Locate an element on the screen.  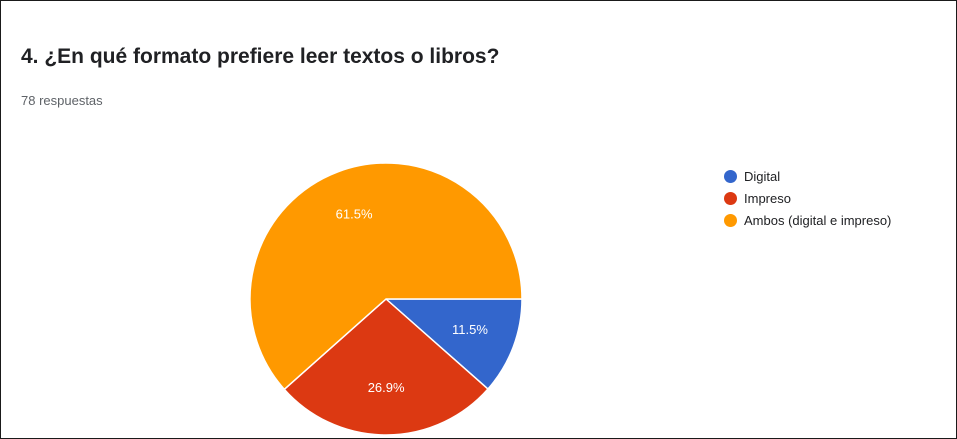
pie-slice-digital is located at coordinates (453, 344).